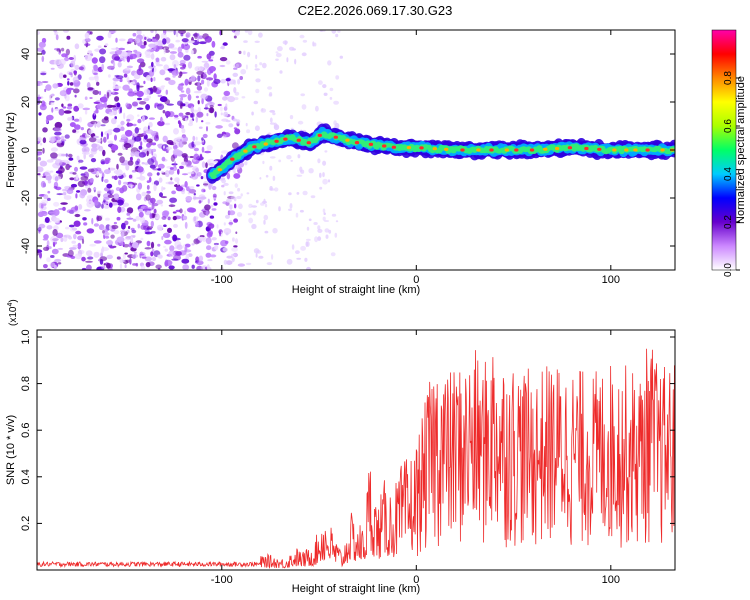 The height and width of the screenshot is (600, 750). What do you see at coordinates (731, 174) in the screenshot?
I see `colorbar-ticks: 0.0 0.2 0.4 0.6 0.8` at bounding box center [731, 174].